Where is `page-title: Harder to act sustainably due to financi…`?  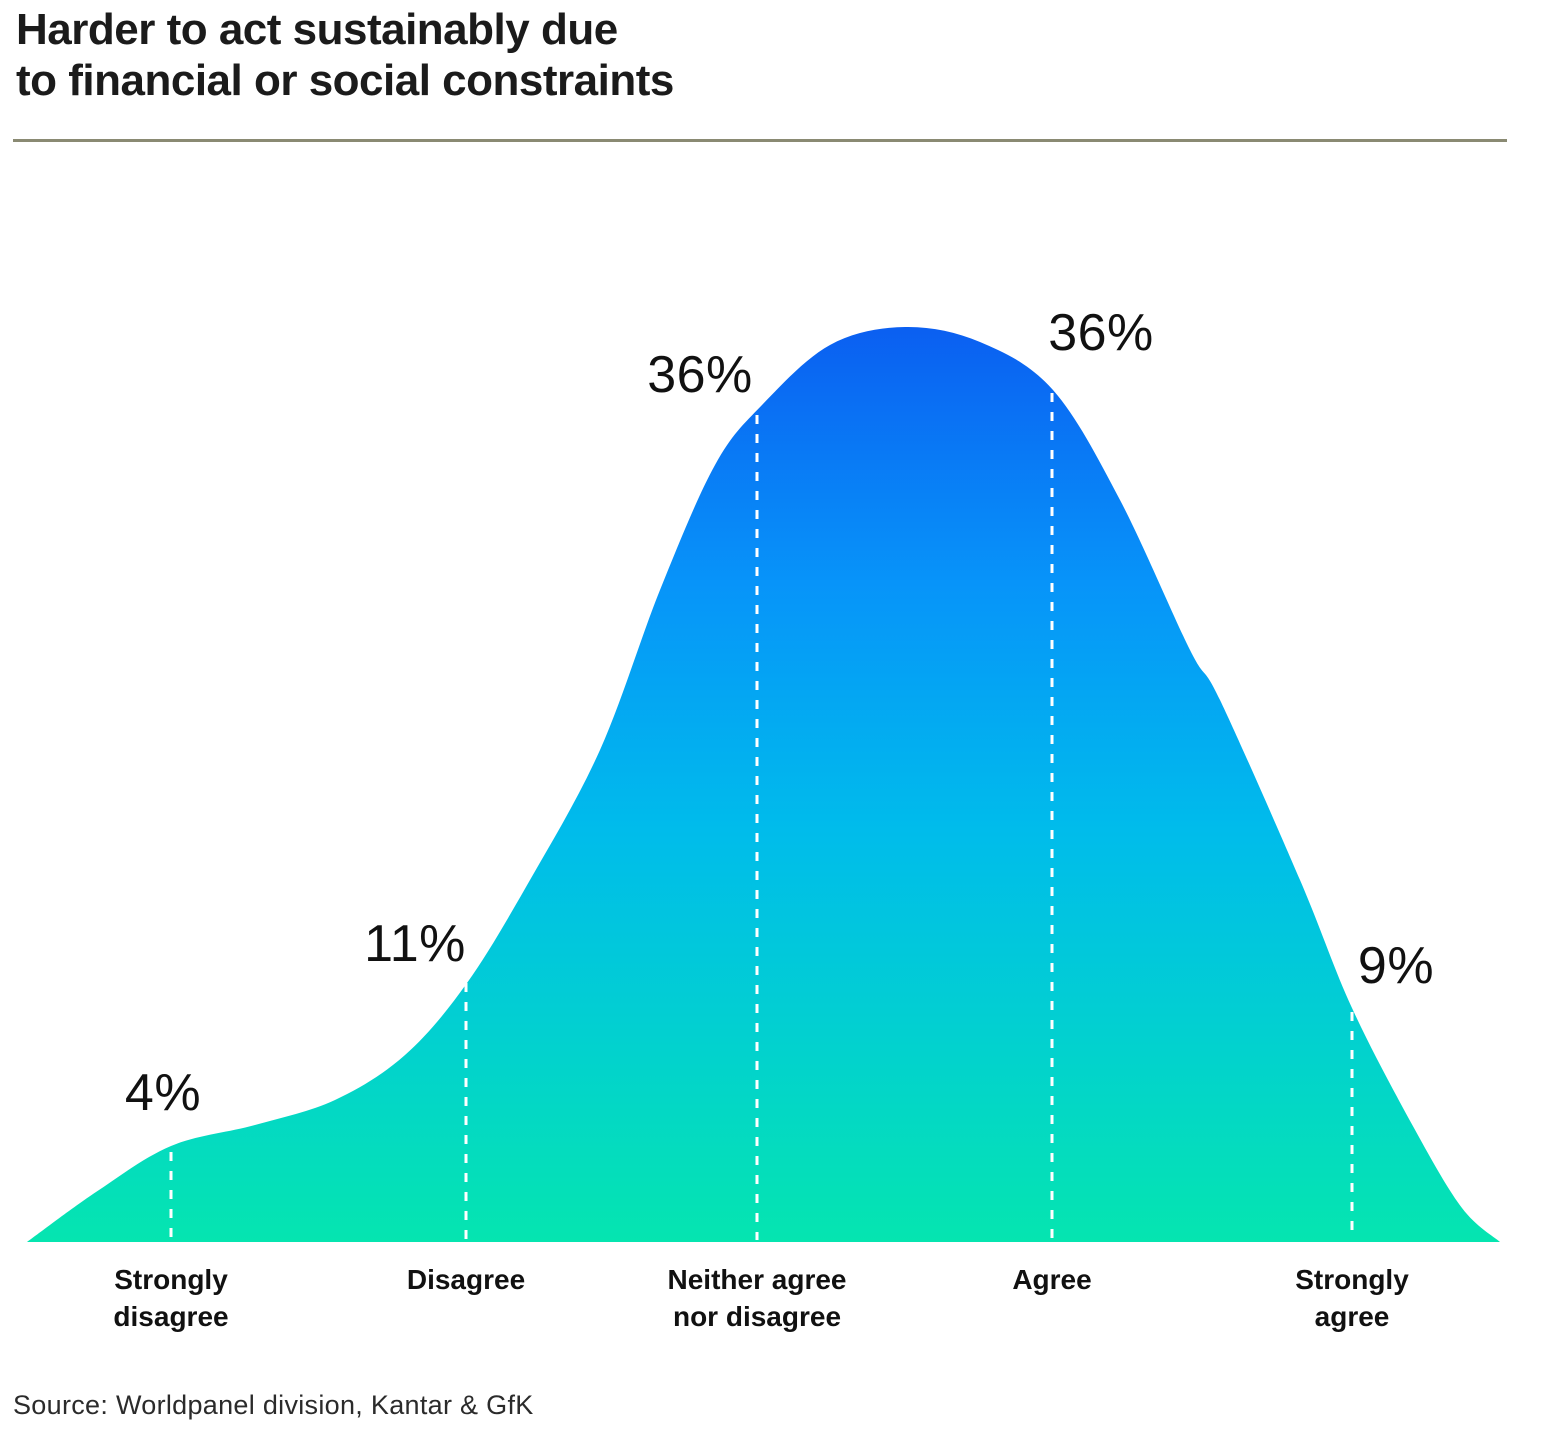 page-title: Harder to act sustainably due to financi… is located at coordinates (345, 55).